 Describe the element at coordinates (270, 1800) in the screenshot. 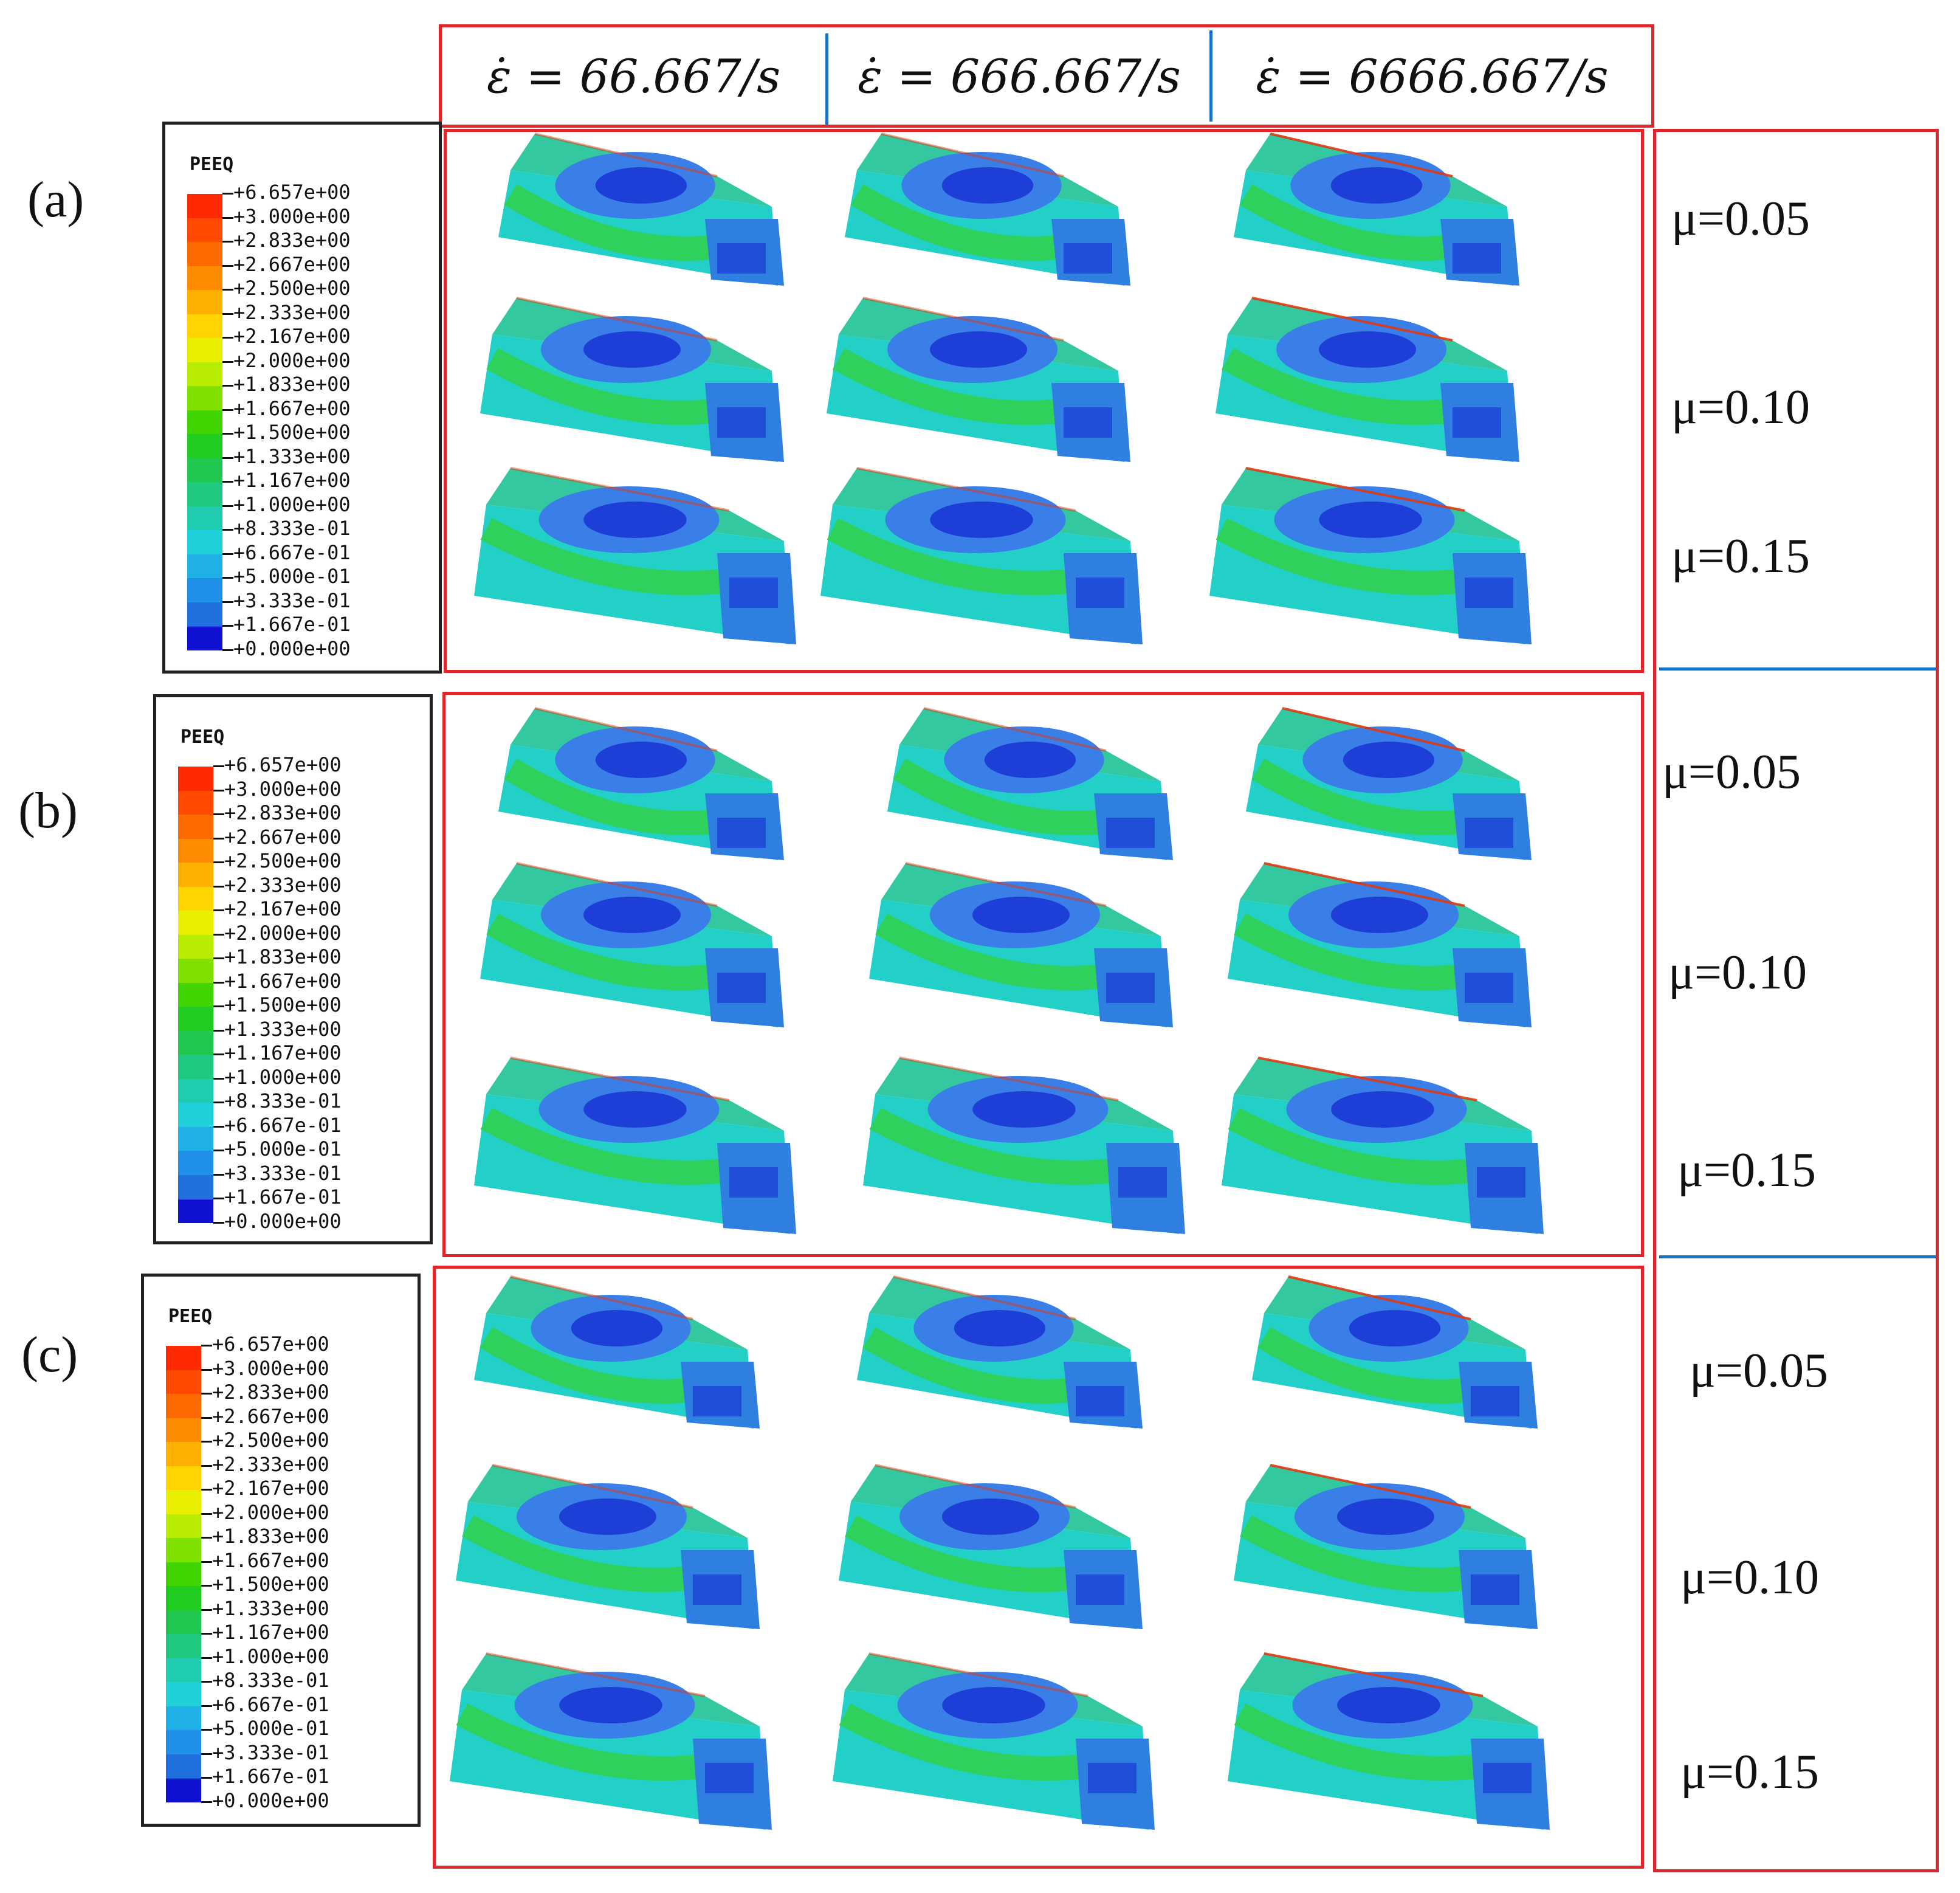

I see `legend-value: +0.000e+00` at that location.